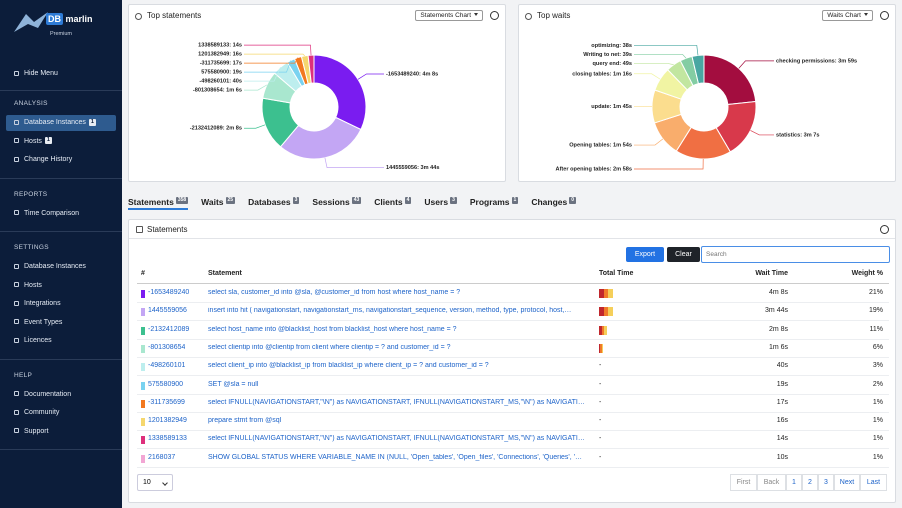  Describe the element at coordinates (167, 229) in the screenshot. I see `panel-title: Statements` at that location.